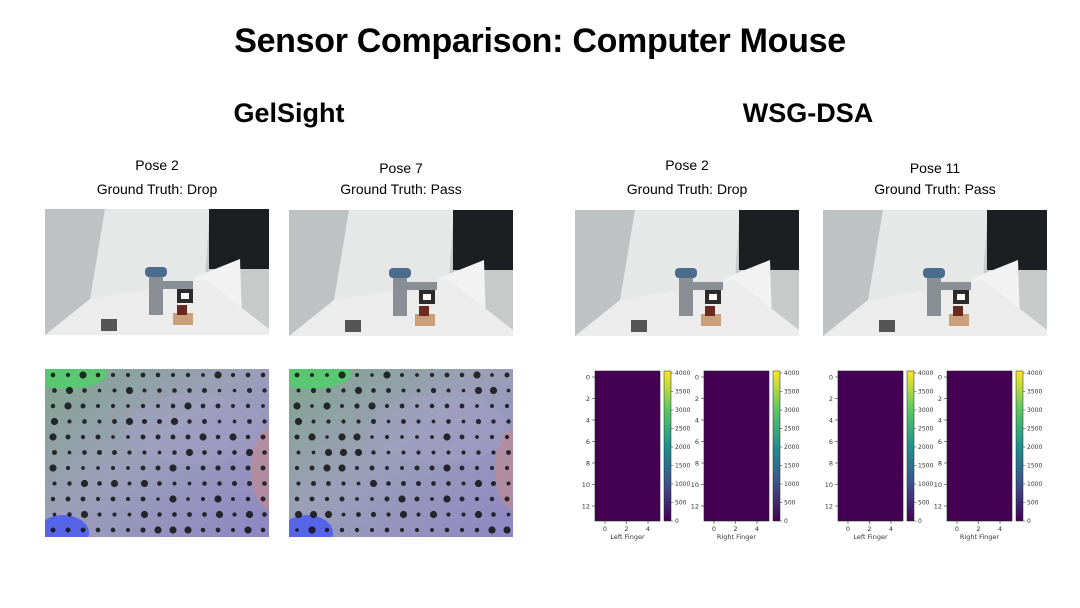 Image resolution: width=1080 pixels, height=608 pixels. I want to click on wsg-dsa-heading: WSG-DSA, so click(808, 113).